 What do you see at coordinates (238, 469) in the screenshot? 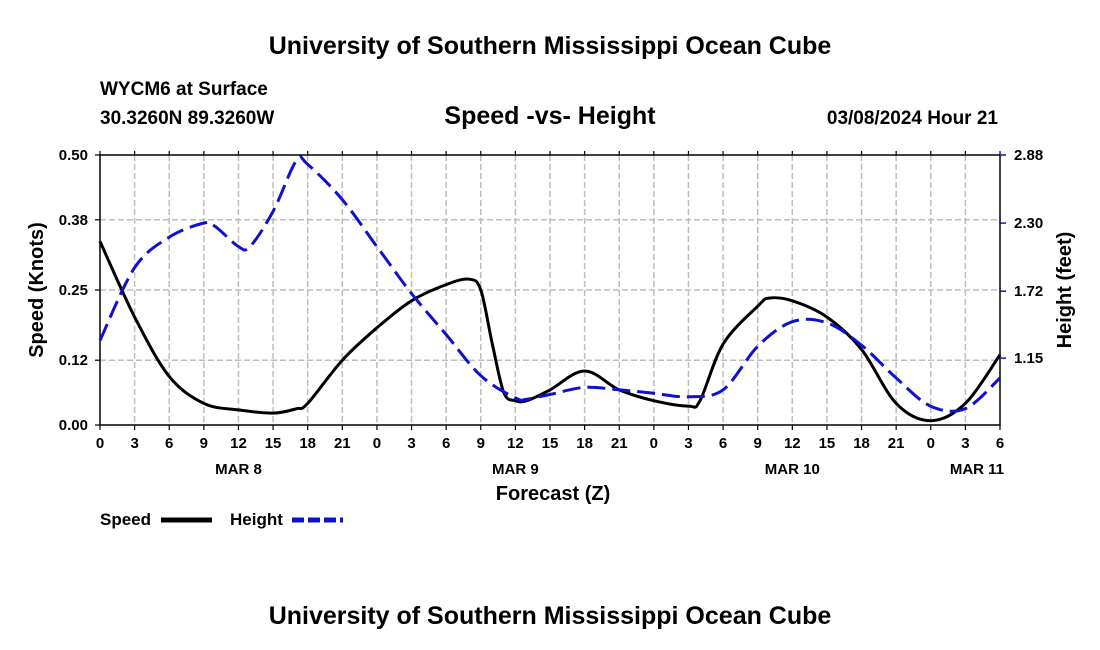
I see `day-label: MAR 8` at bounding box center [238, 469].